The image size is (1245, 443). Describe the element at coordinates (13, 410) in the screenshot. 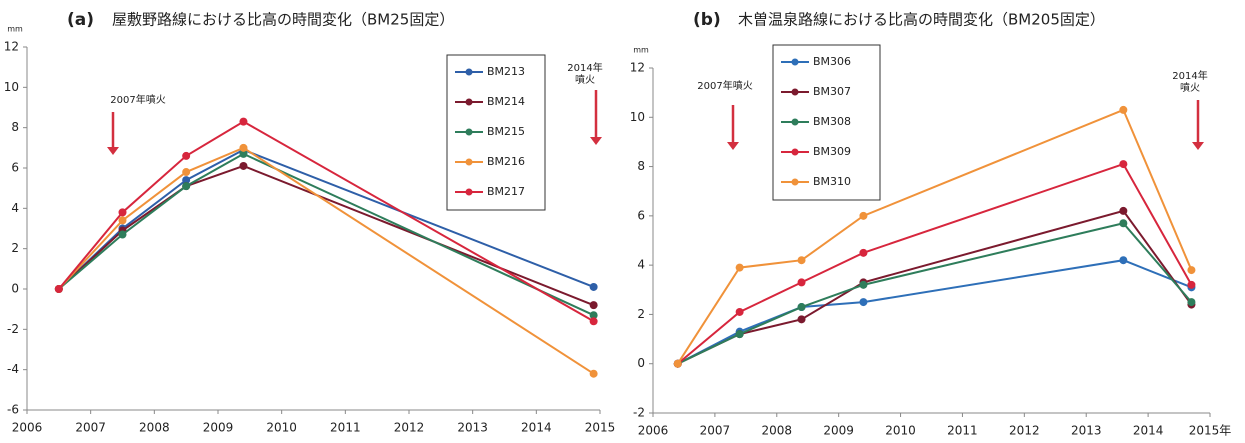

I see `y-tick-label: -6` at that location.